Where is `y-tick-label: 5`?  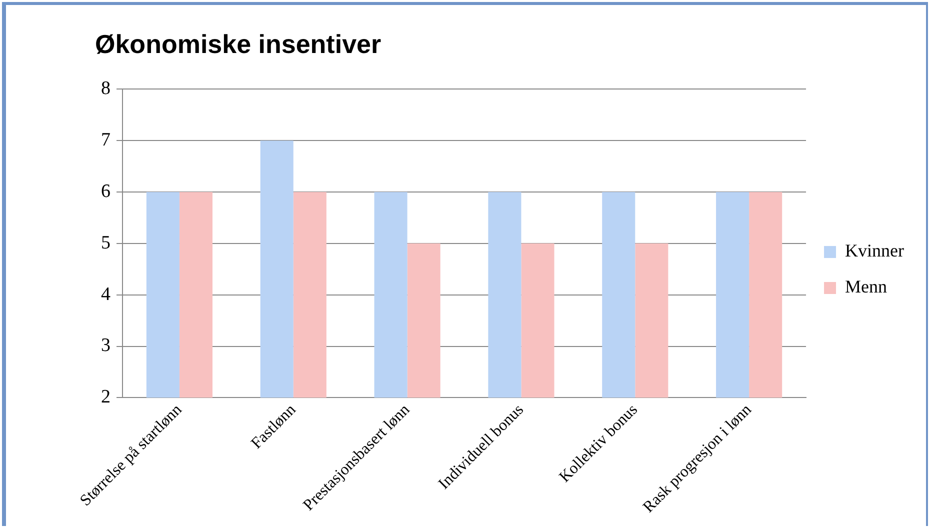
y-tick-label: 5 is located at coordinates (105, 243).